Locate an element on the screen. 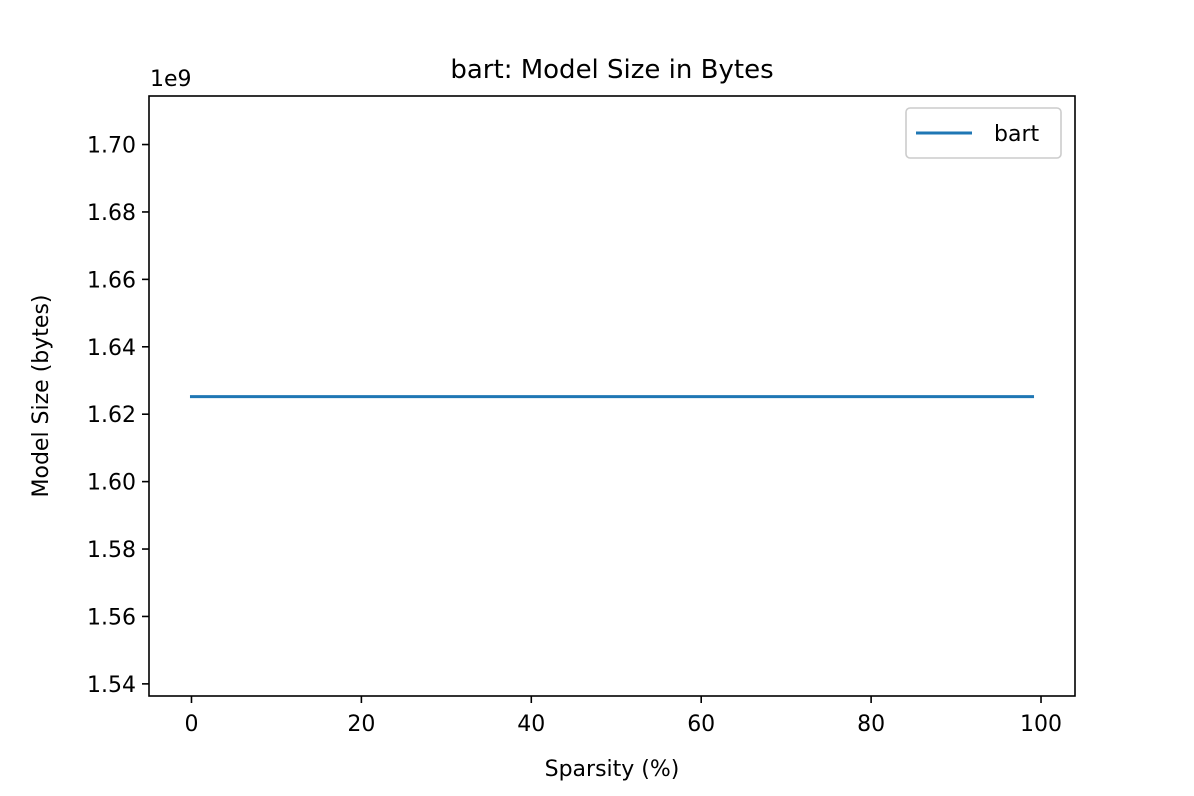 The height and width of the screenshot is (796, 1194). y-tick-label: 1.68 is located at coordinates (111, 213).